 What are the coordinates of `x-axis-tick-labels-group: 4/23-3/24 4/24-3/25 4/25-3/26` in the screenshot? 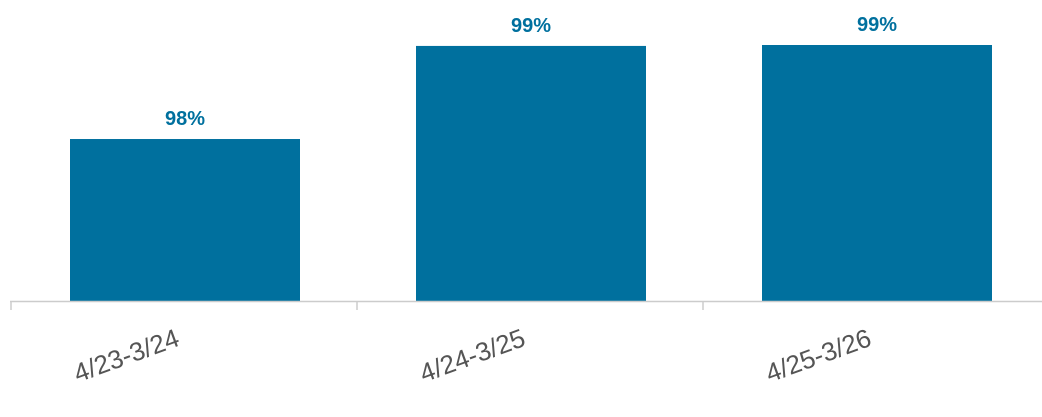 It's located at (473, 355).